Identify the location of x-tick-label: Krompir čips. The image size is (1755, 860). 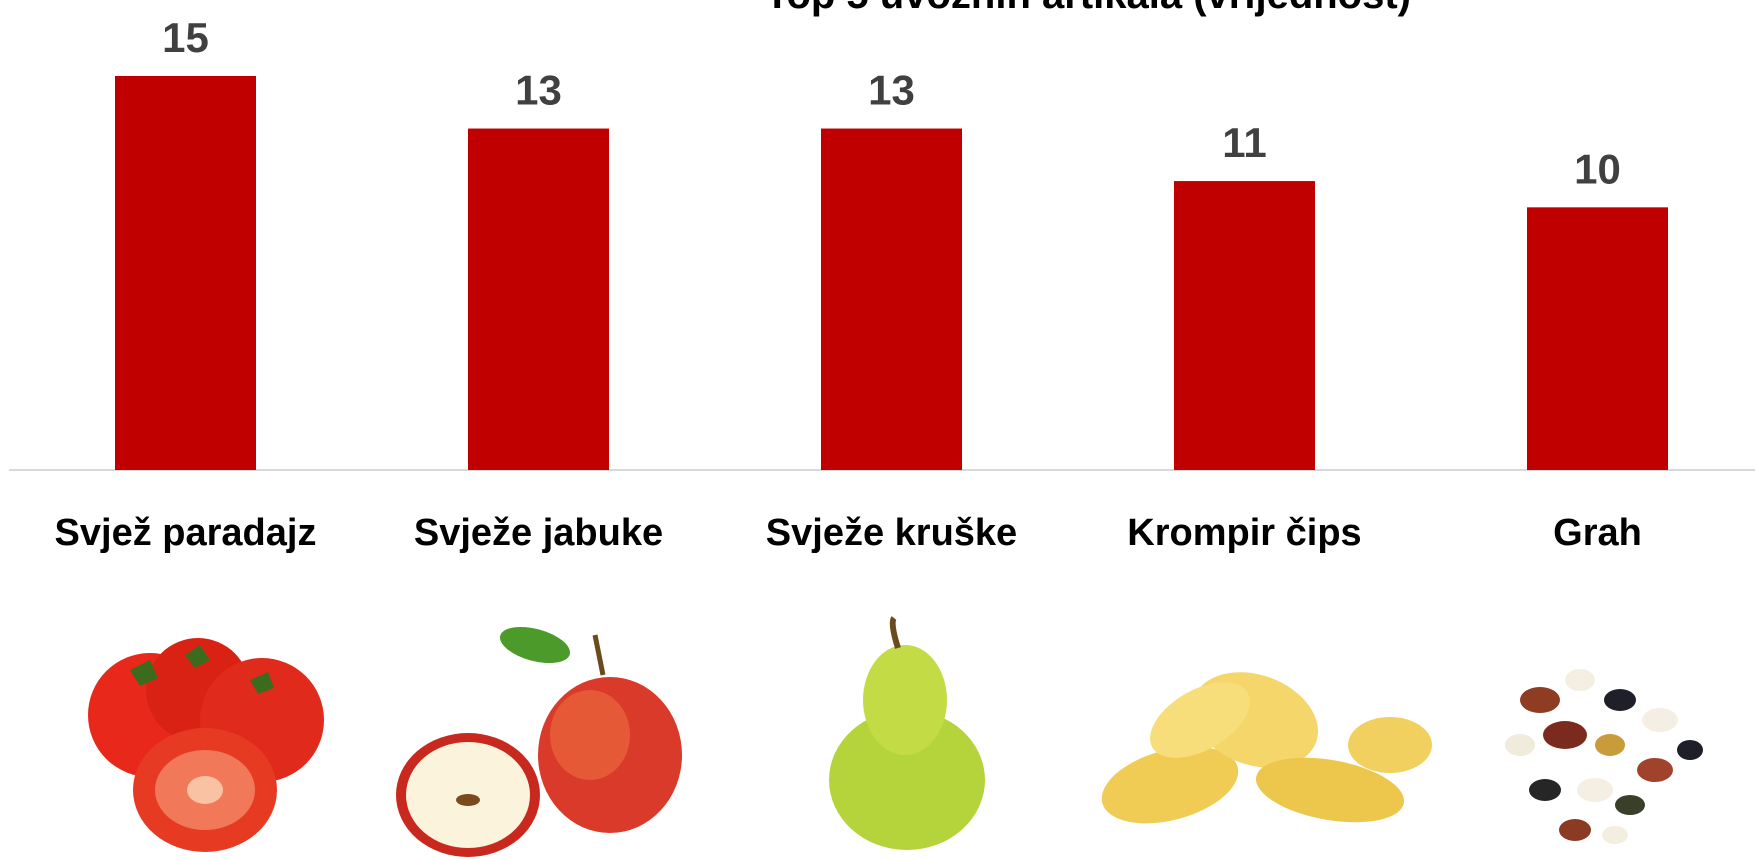
(1244, 533).